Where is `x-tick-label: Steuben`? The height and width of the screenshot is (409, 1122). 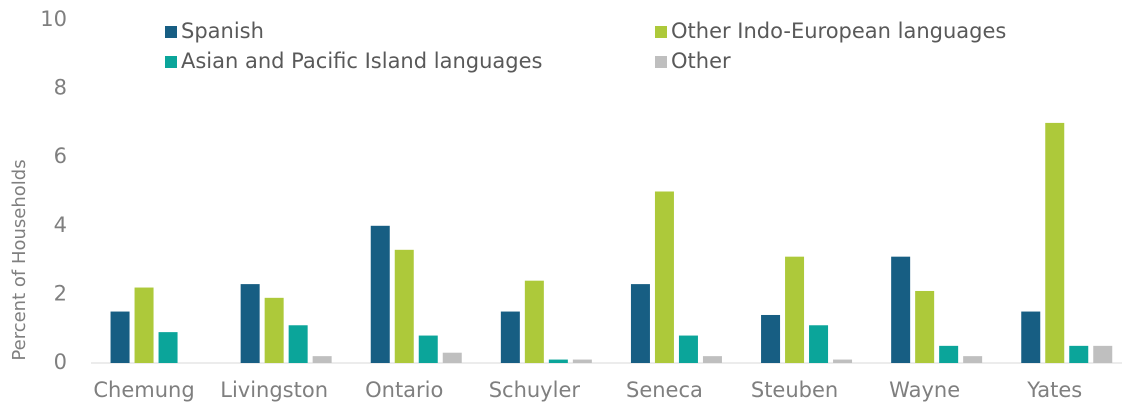 x-tick-label: Steuben is located at coordinates (794, 390).